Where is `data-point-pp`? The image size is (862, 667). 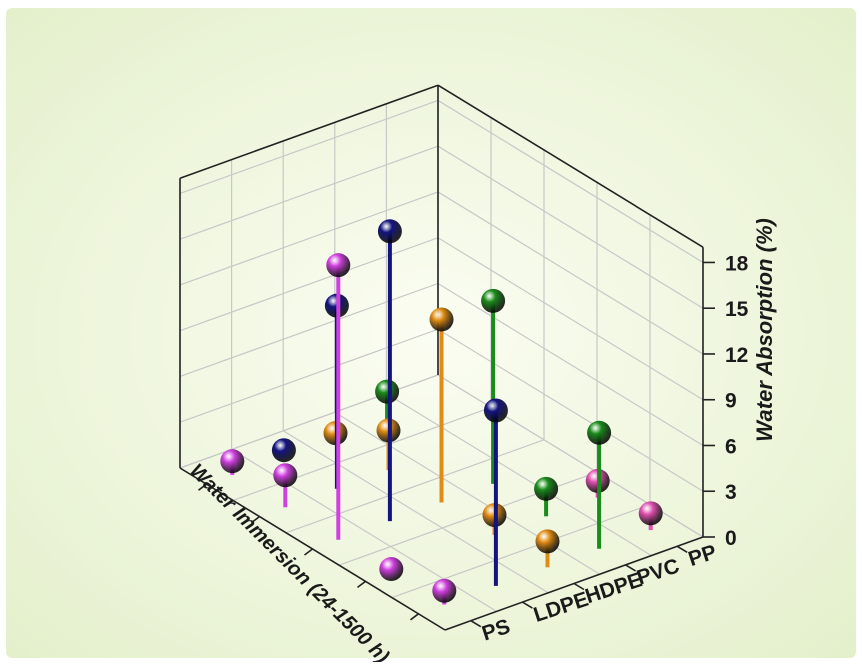 data-point-pp is located at coordinates (650, 513).